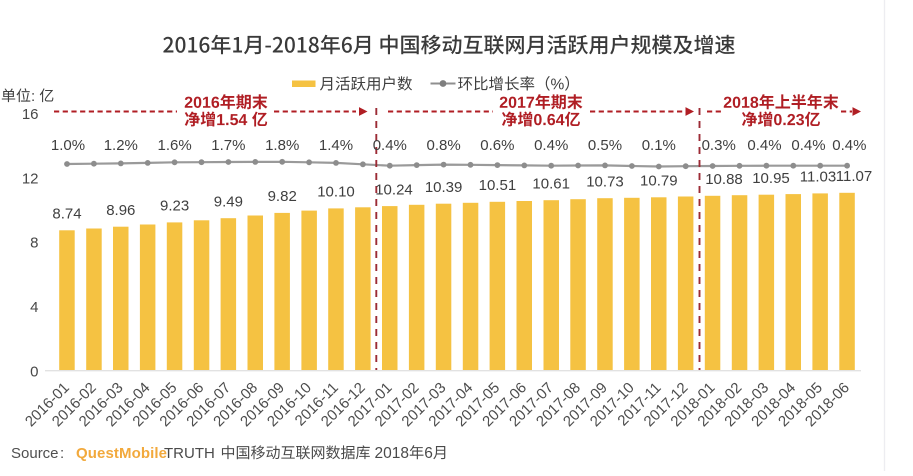  Describe the element at coordinates (121, 453) in the screenshot. I see `svg-text: QuestMobile` at that location.